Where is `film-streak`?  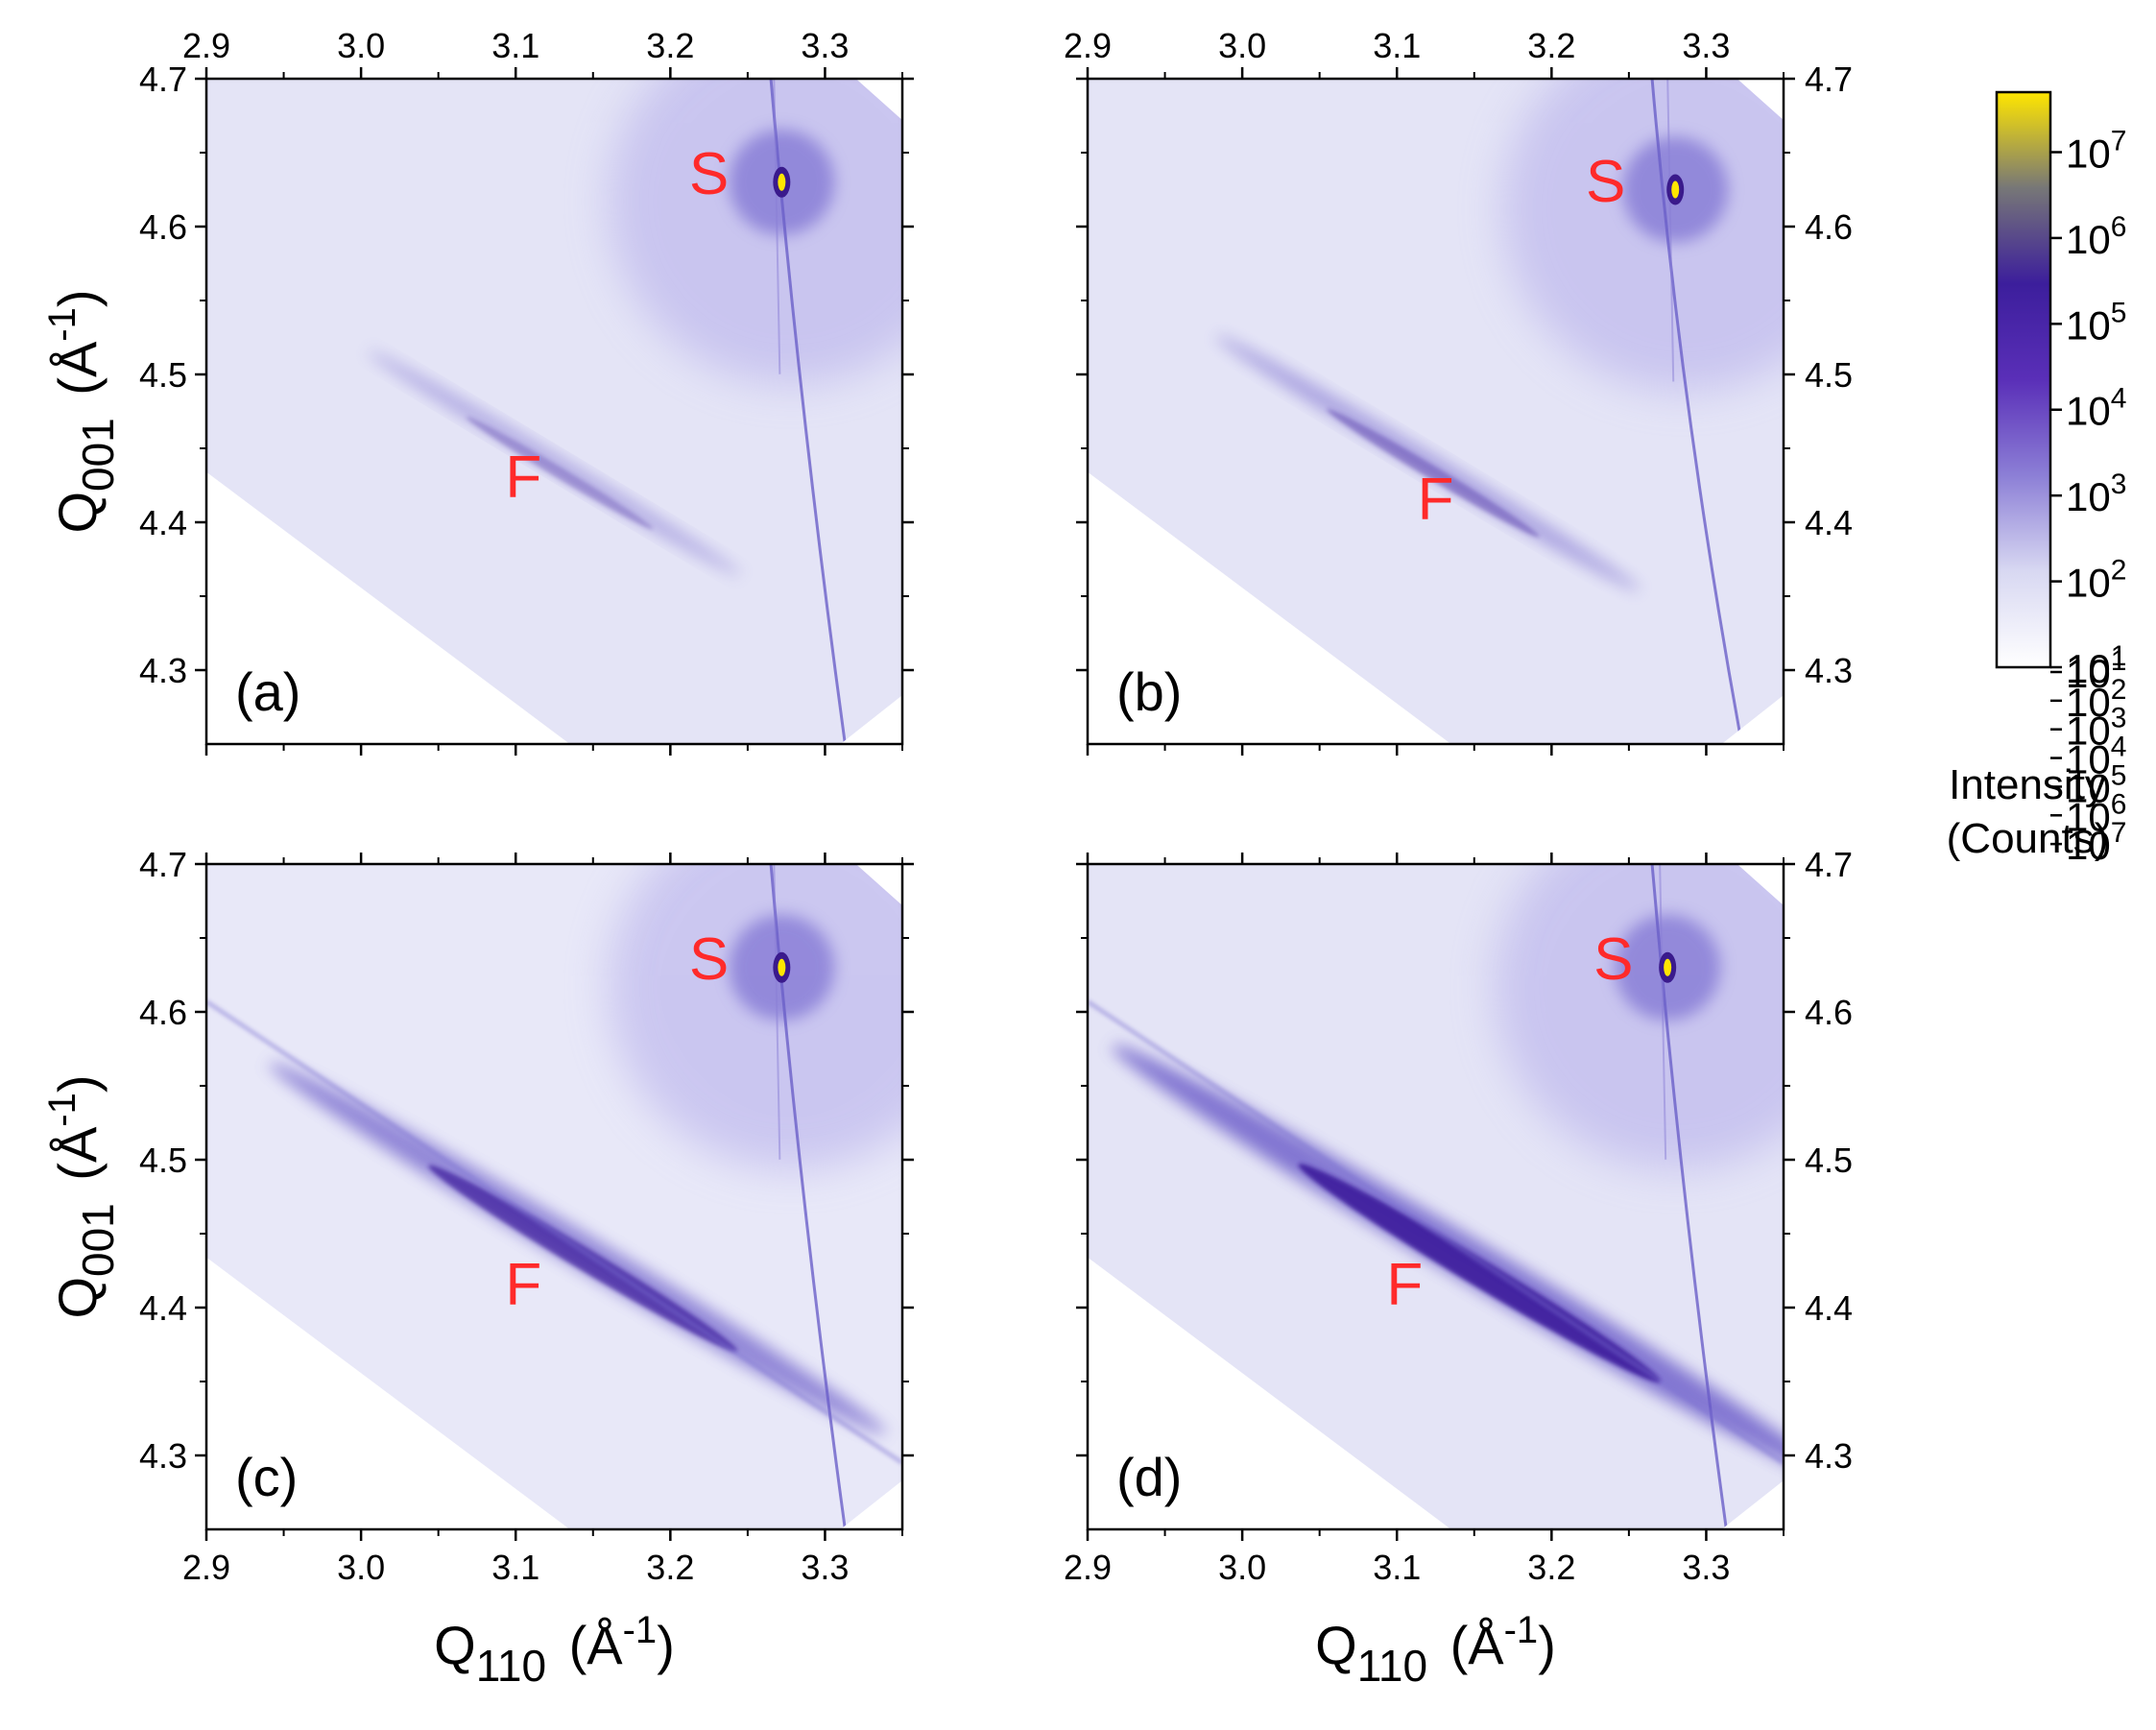 film-streak is located at coordinates (554, 463).